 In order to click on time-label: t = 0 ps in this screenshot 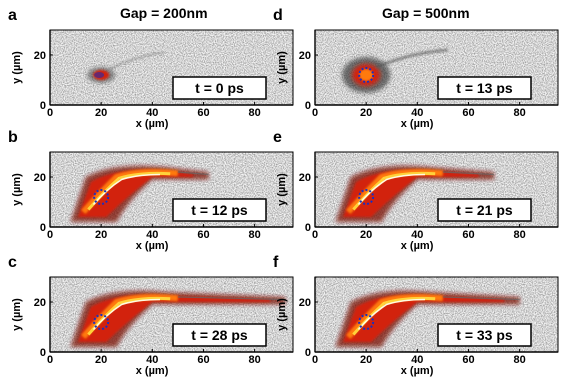, I will do `click(219, 88)`.